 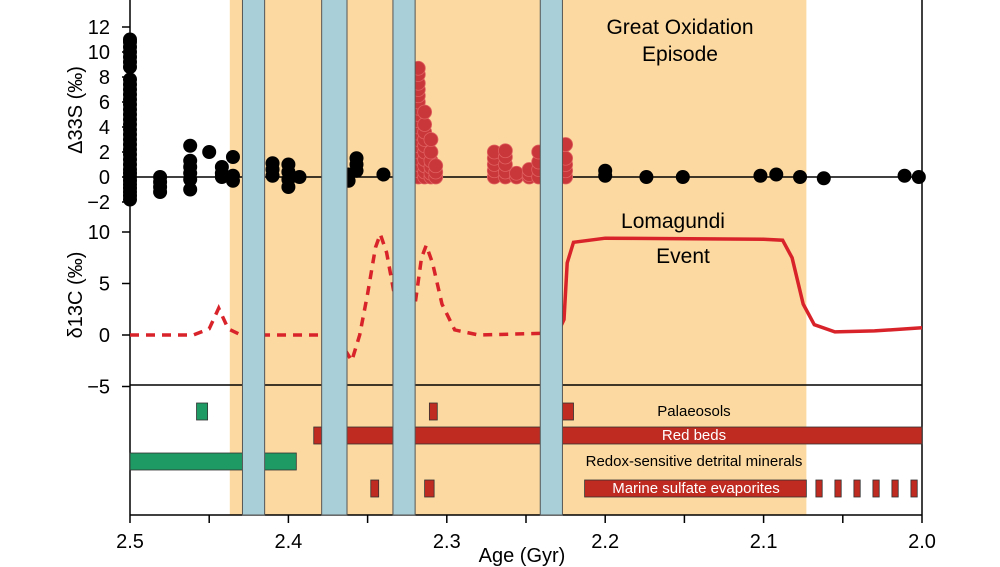 I want to click on x-tick-label: 2.5, so click(x=130, y=542).